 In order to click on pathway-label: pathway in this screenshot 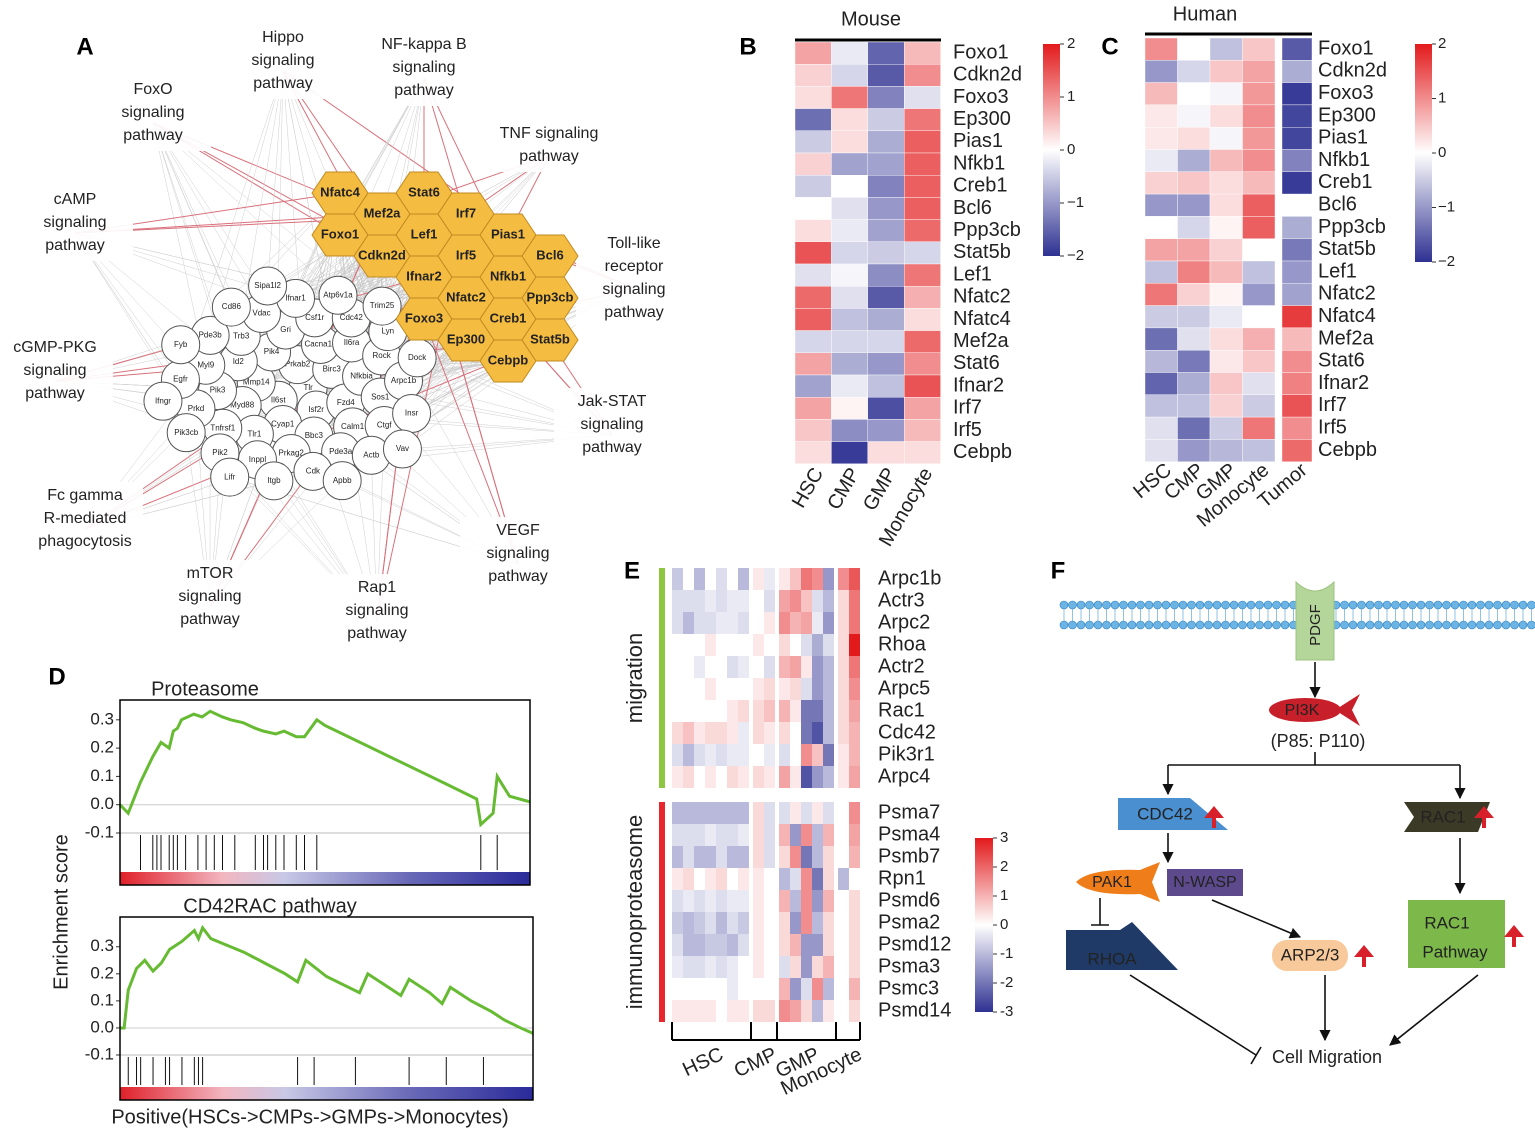, I will do `click(377, 633)`.